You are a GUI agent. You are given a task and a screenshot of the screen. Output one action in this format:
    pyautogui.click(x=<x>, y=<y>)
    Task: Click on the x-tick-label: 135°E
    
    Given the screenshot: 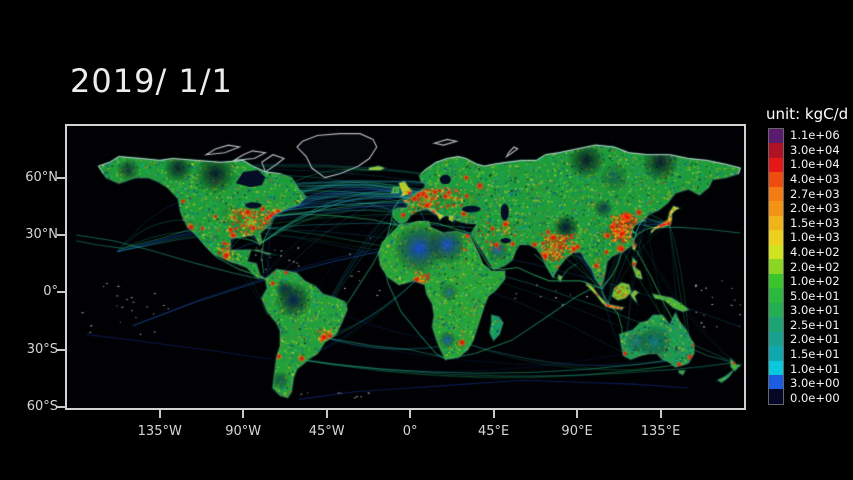 What is the action you would take?
    pyautogui.click(x=660, y=431)
    